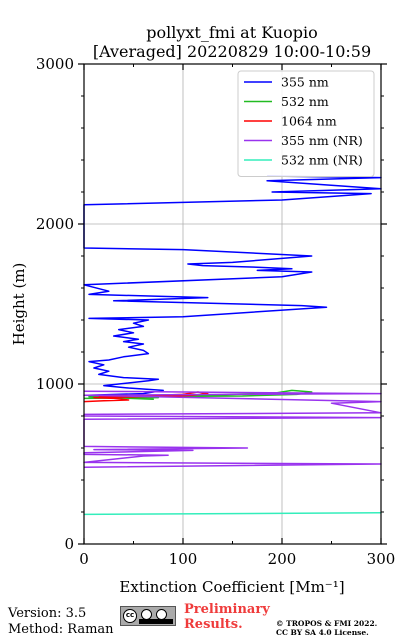 The image size is (400, 640). Describe the element at coordinates (47, 613) in the screenshot. I see `version-label: Version: 3.5` at that location.